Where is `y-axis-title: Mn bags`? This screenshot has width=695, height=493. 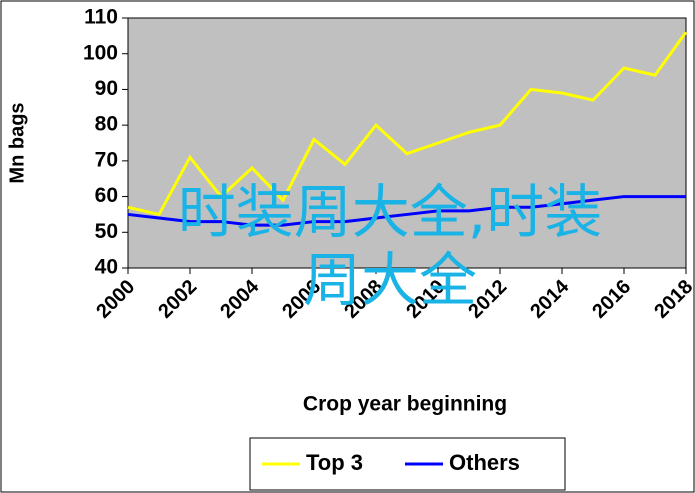 y-axis-title: Mn bags is located at coordinates (17, 142).